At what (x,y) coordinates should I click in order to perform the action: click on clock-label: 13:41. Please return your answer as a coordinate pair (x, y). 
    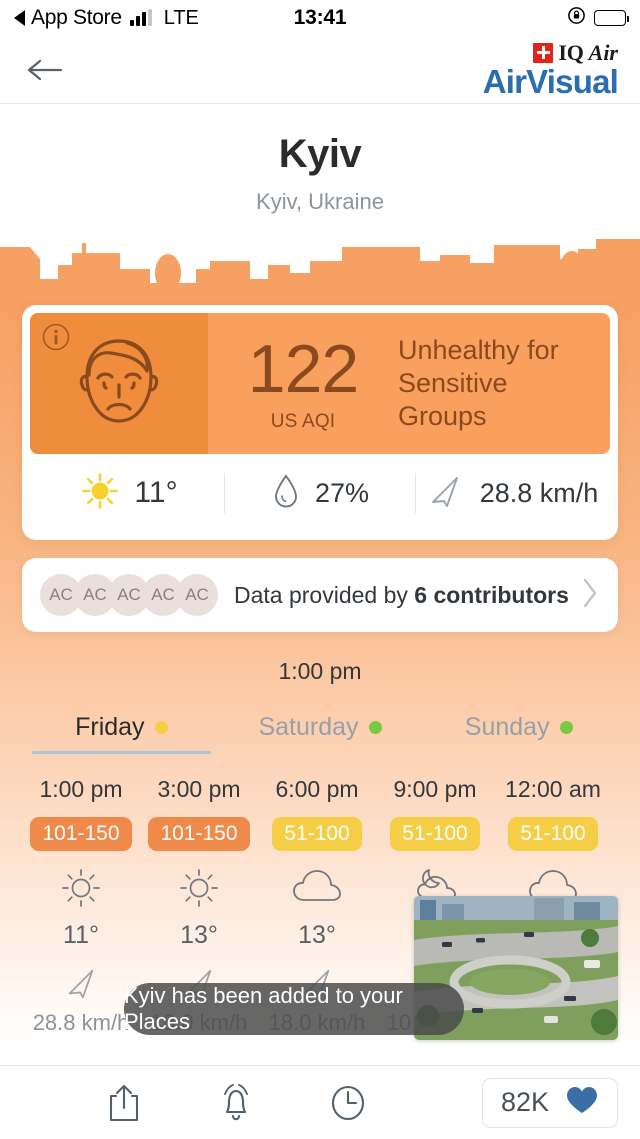
    Looking at the image, I should click on (320, 17).